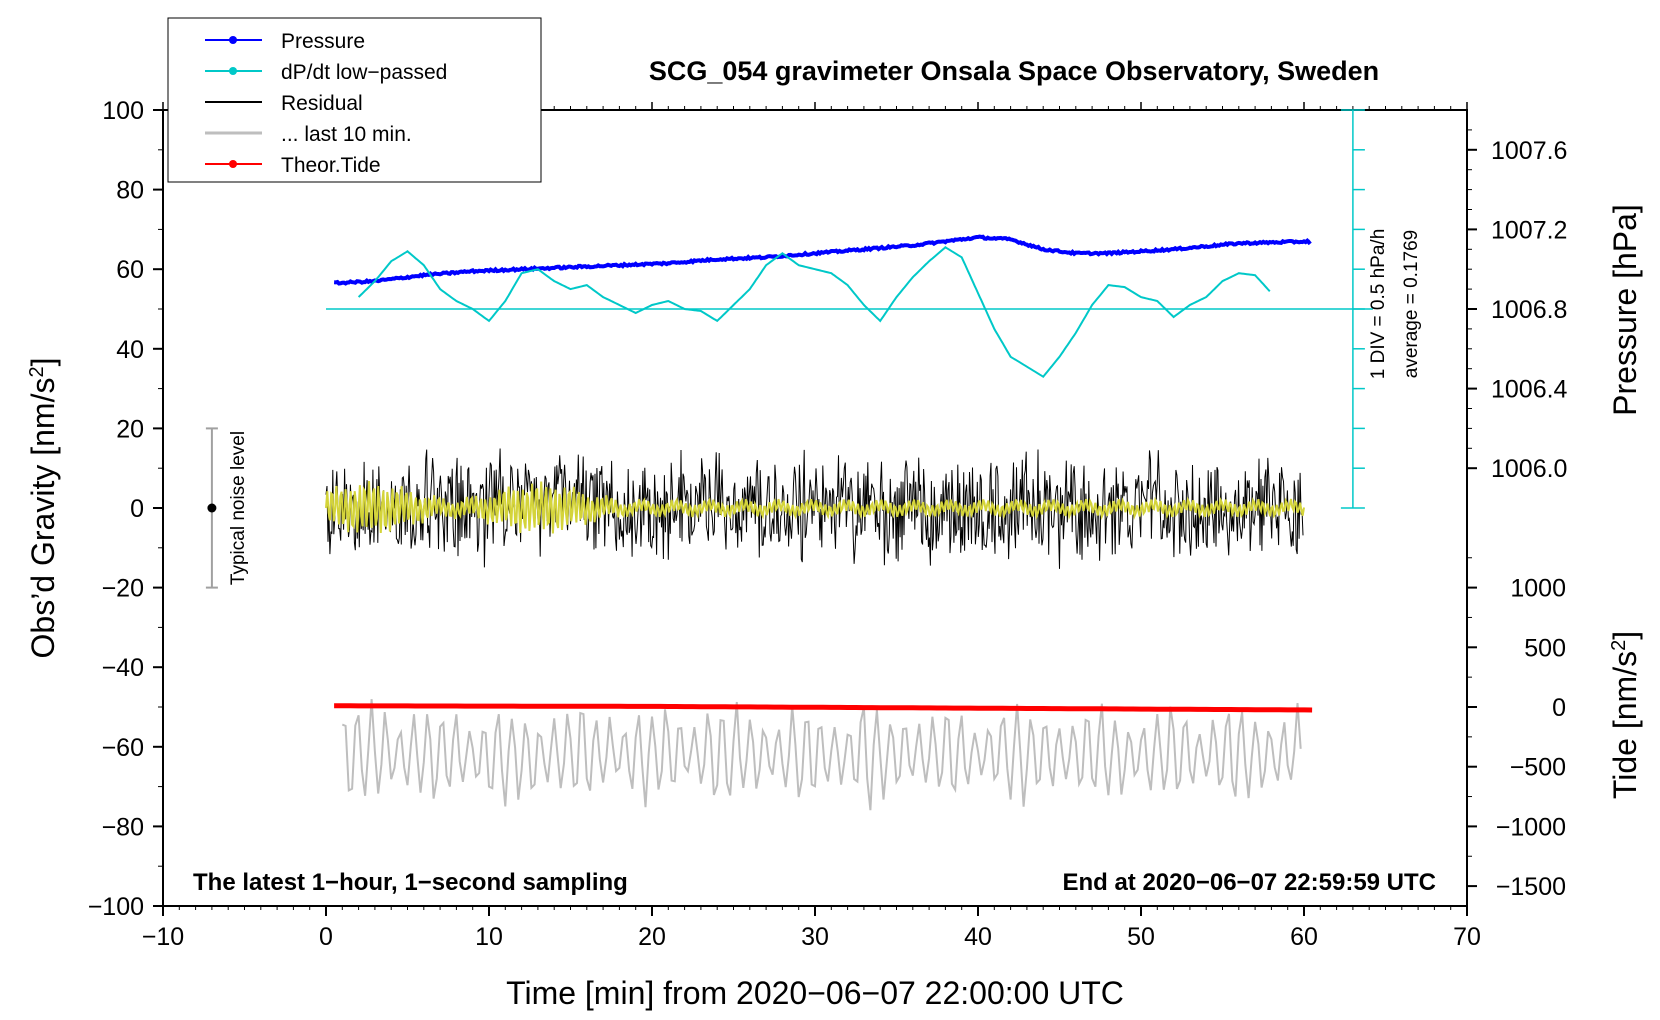  I want to click on legend-label: Residual, so click(322, 103).